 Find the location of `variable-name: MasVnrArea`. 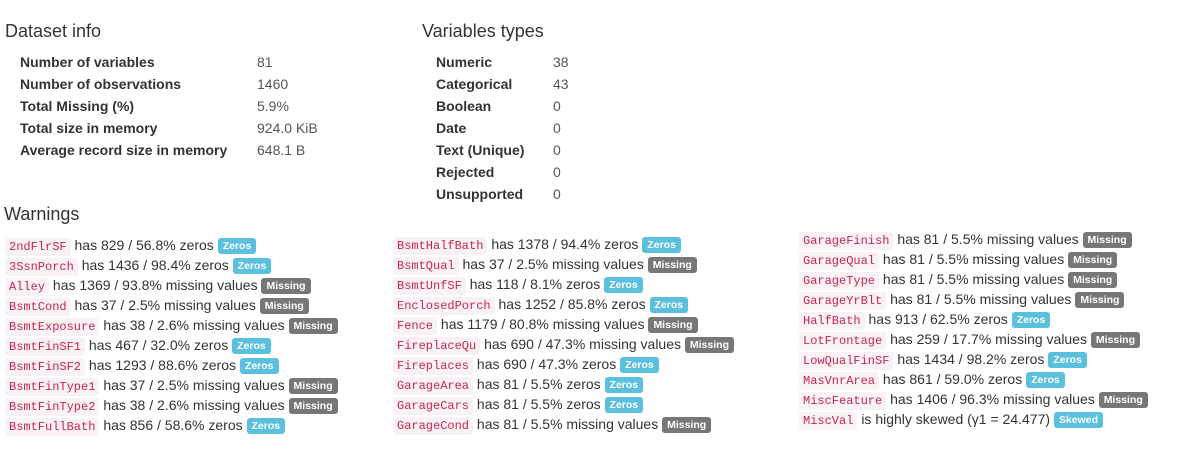

variable-name: MasVnrArea is located at coordinates (839, 381).